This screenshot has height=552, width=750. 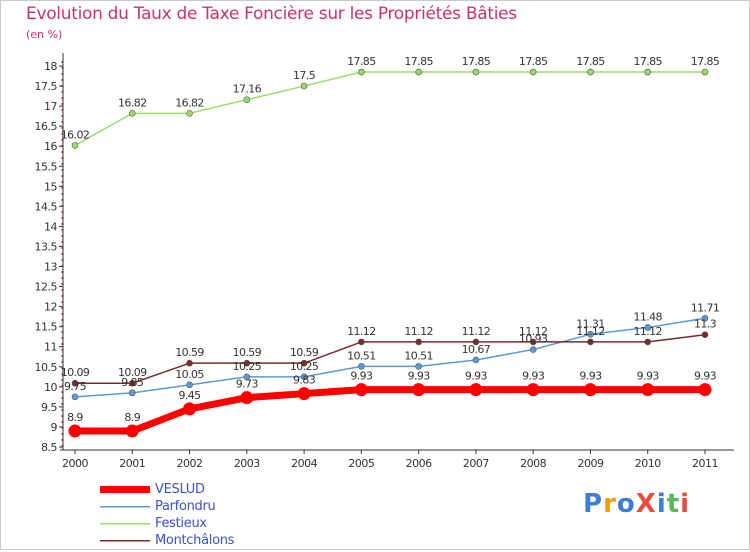 What do you see at coordinates (247, 89) in the screenshot?
I see `data-label: 17.16` at bounding box center [247, 89].